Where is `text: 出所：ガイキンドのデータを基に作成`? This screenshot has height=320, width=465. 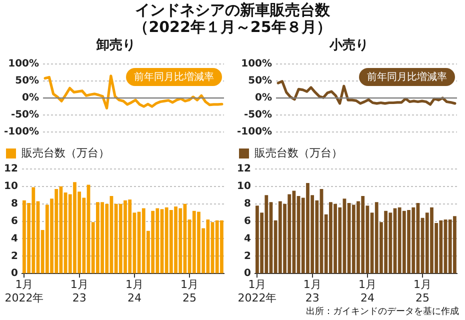
text: 出所：ガイキンドのデータを基に作成 is located at coordinates (382, 312).